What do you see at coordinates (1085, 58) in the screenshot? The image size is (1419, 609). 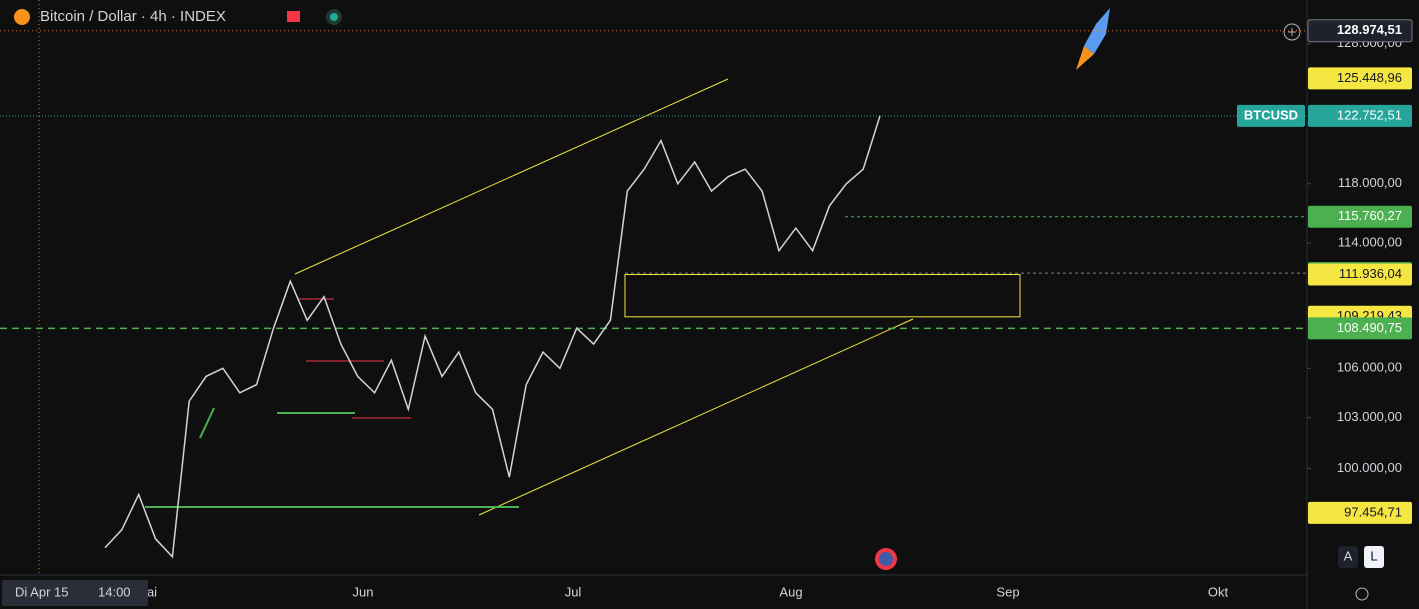 I see `rocket-flame` at bounding box center [1085, 58].